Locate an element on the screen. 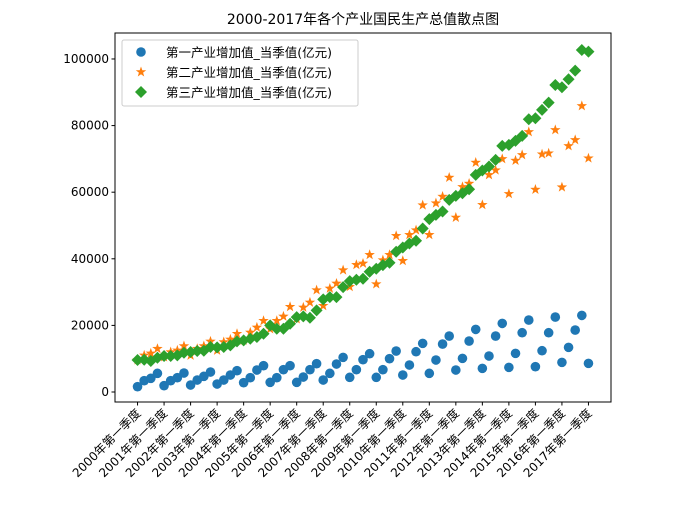 The width and height of the screenshot is (674, 512). legend-item: 第三产业增加值_当季值(亿元) is located at coordinates (233, 92).